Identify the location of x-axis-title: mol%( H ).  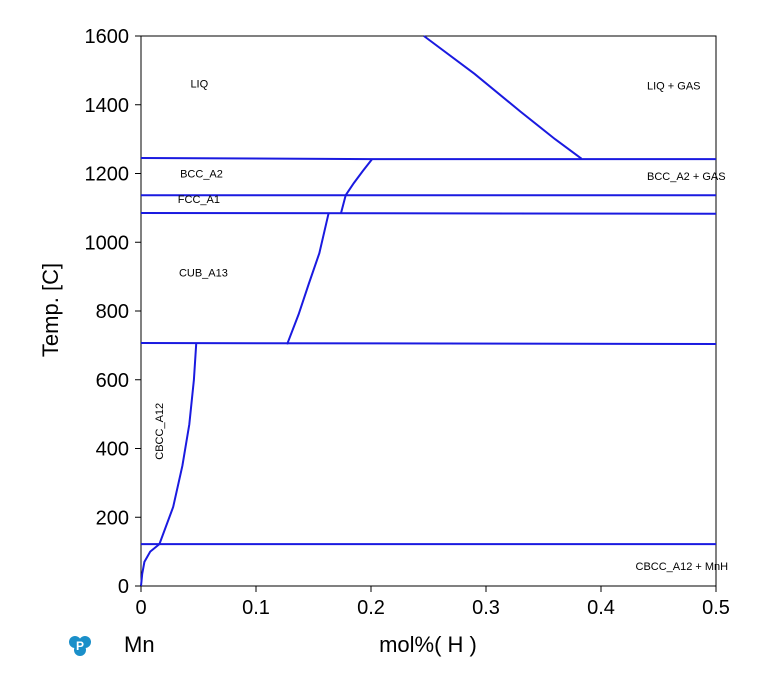
(428, 644).